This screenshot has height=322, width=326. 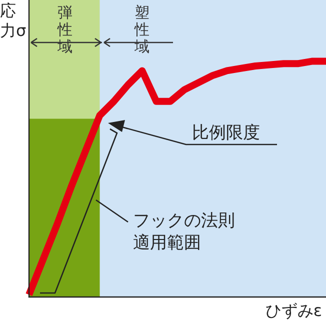 I want to click on annotation: 比例限度, so click(x=226, y=133).